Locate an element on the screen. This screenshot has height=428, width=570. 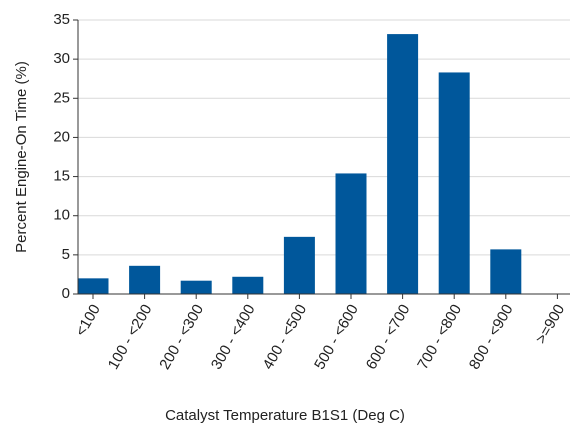
y-tick-label: 0 is located at coordinates (66, 293).